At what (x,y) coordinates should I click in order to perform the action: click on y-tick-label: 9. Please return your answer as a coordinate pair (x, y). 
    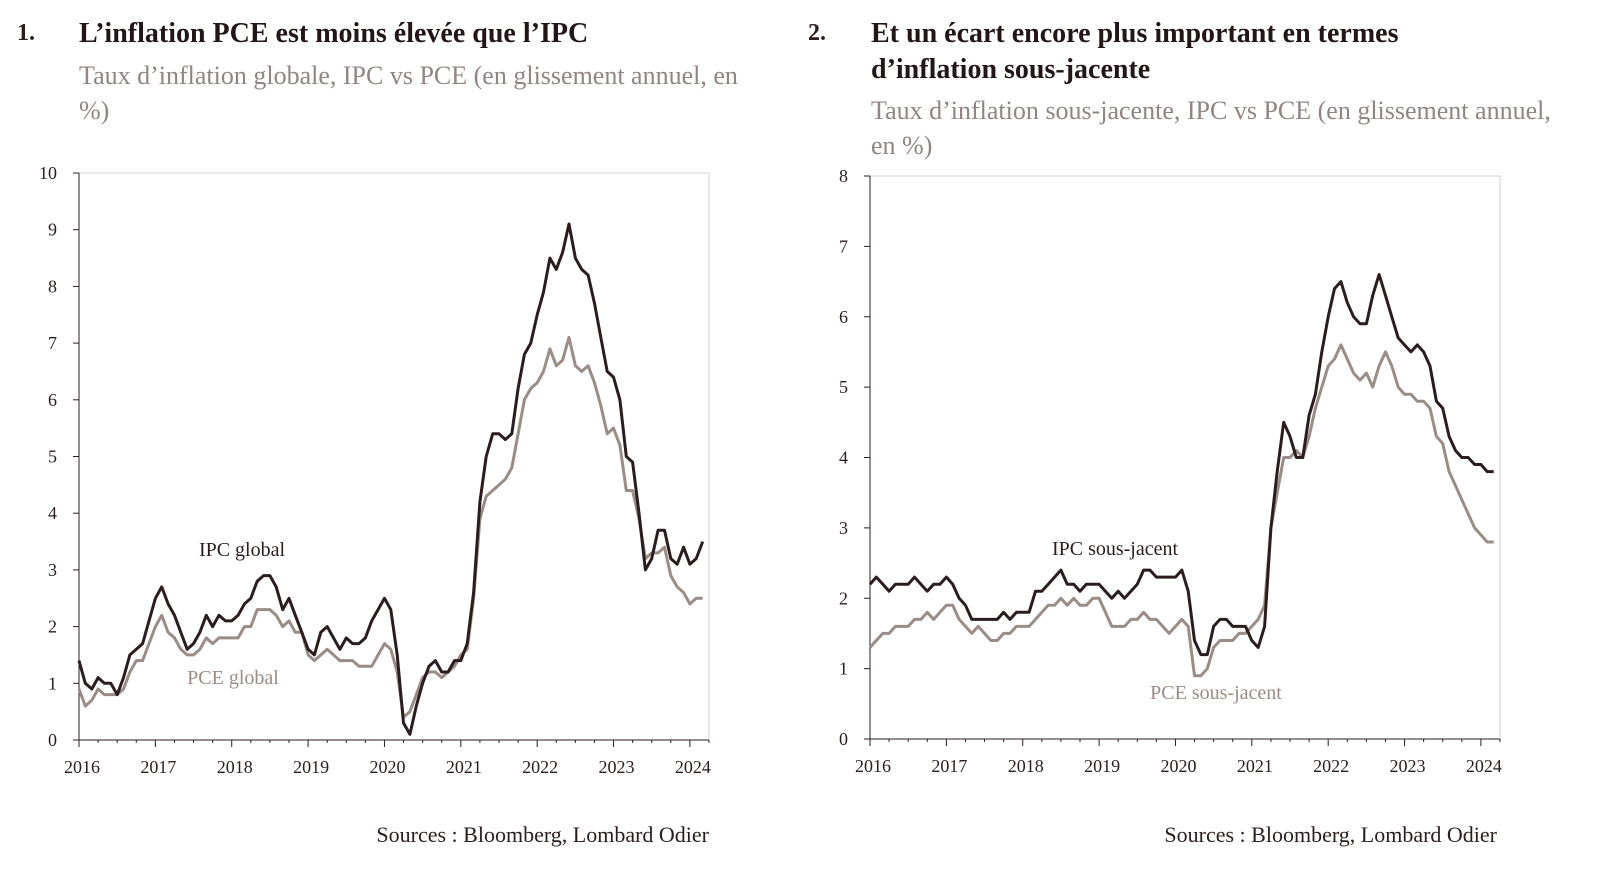
    Looking at the image, I should click on (52, 230).